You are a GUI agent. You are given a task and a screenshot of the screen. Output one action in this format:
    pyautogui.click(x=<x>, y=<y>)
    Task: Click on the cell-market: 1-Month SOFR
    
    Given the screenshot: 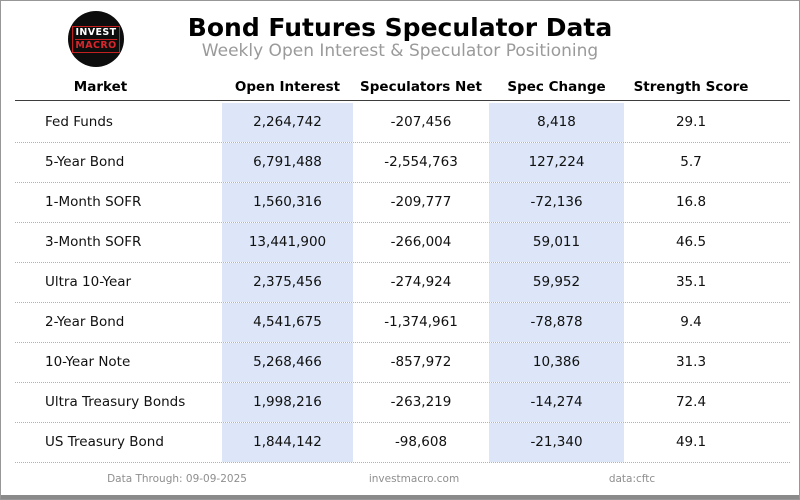 What is the action you would take?
    pyautogui.click(x=93, y=202)
    